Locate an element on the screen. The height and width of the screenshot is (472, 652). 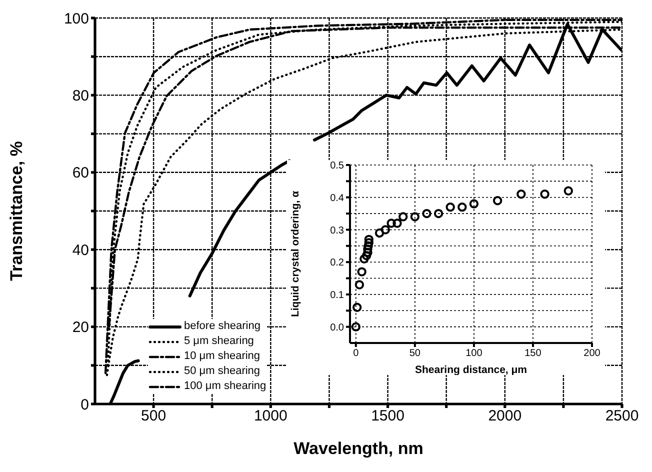
legend-label: 10 μm shearing is located at coordinates (222, 356).